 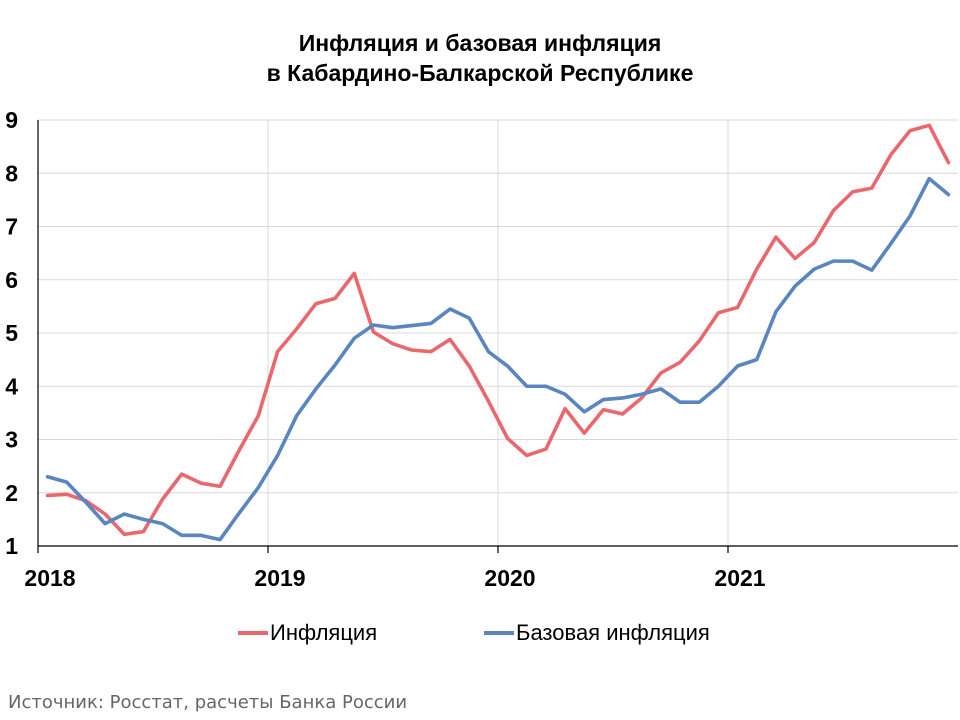 What do you see at coordinates (279, 578) in the screenshot?
I see `x-tick-label: 2019` at bounding box center [279, 578].